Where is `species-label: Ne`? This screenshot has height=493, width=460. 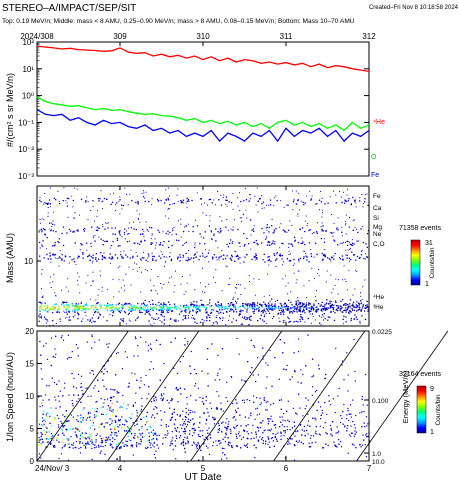
species-label: Ne is located at coordinates (377, 234).